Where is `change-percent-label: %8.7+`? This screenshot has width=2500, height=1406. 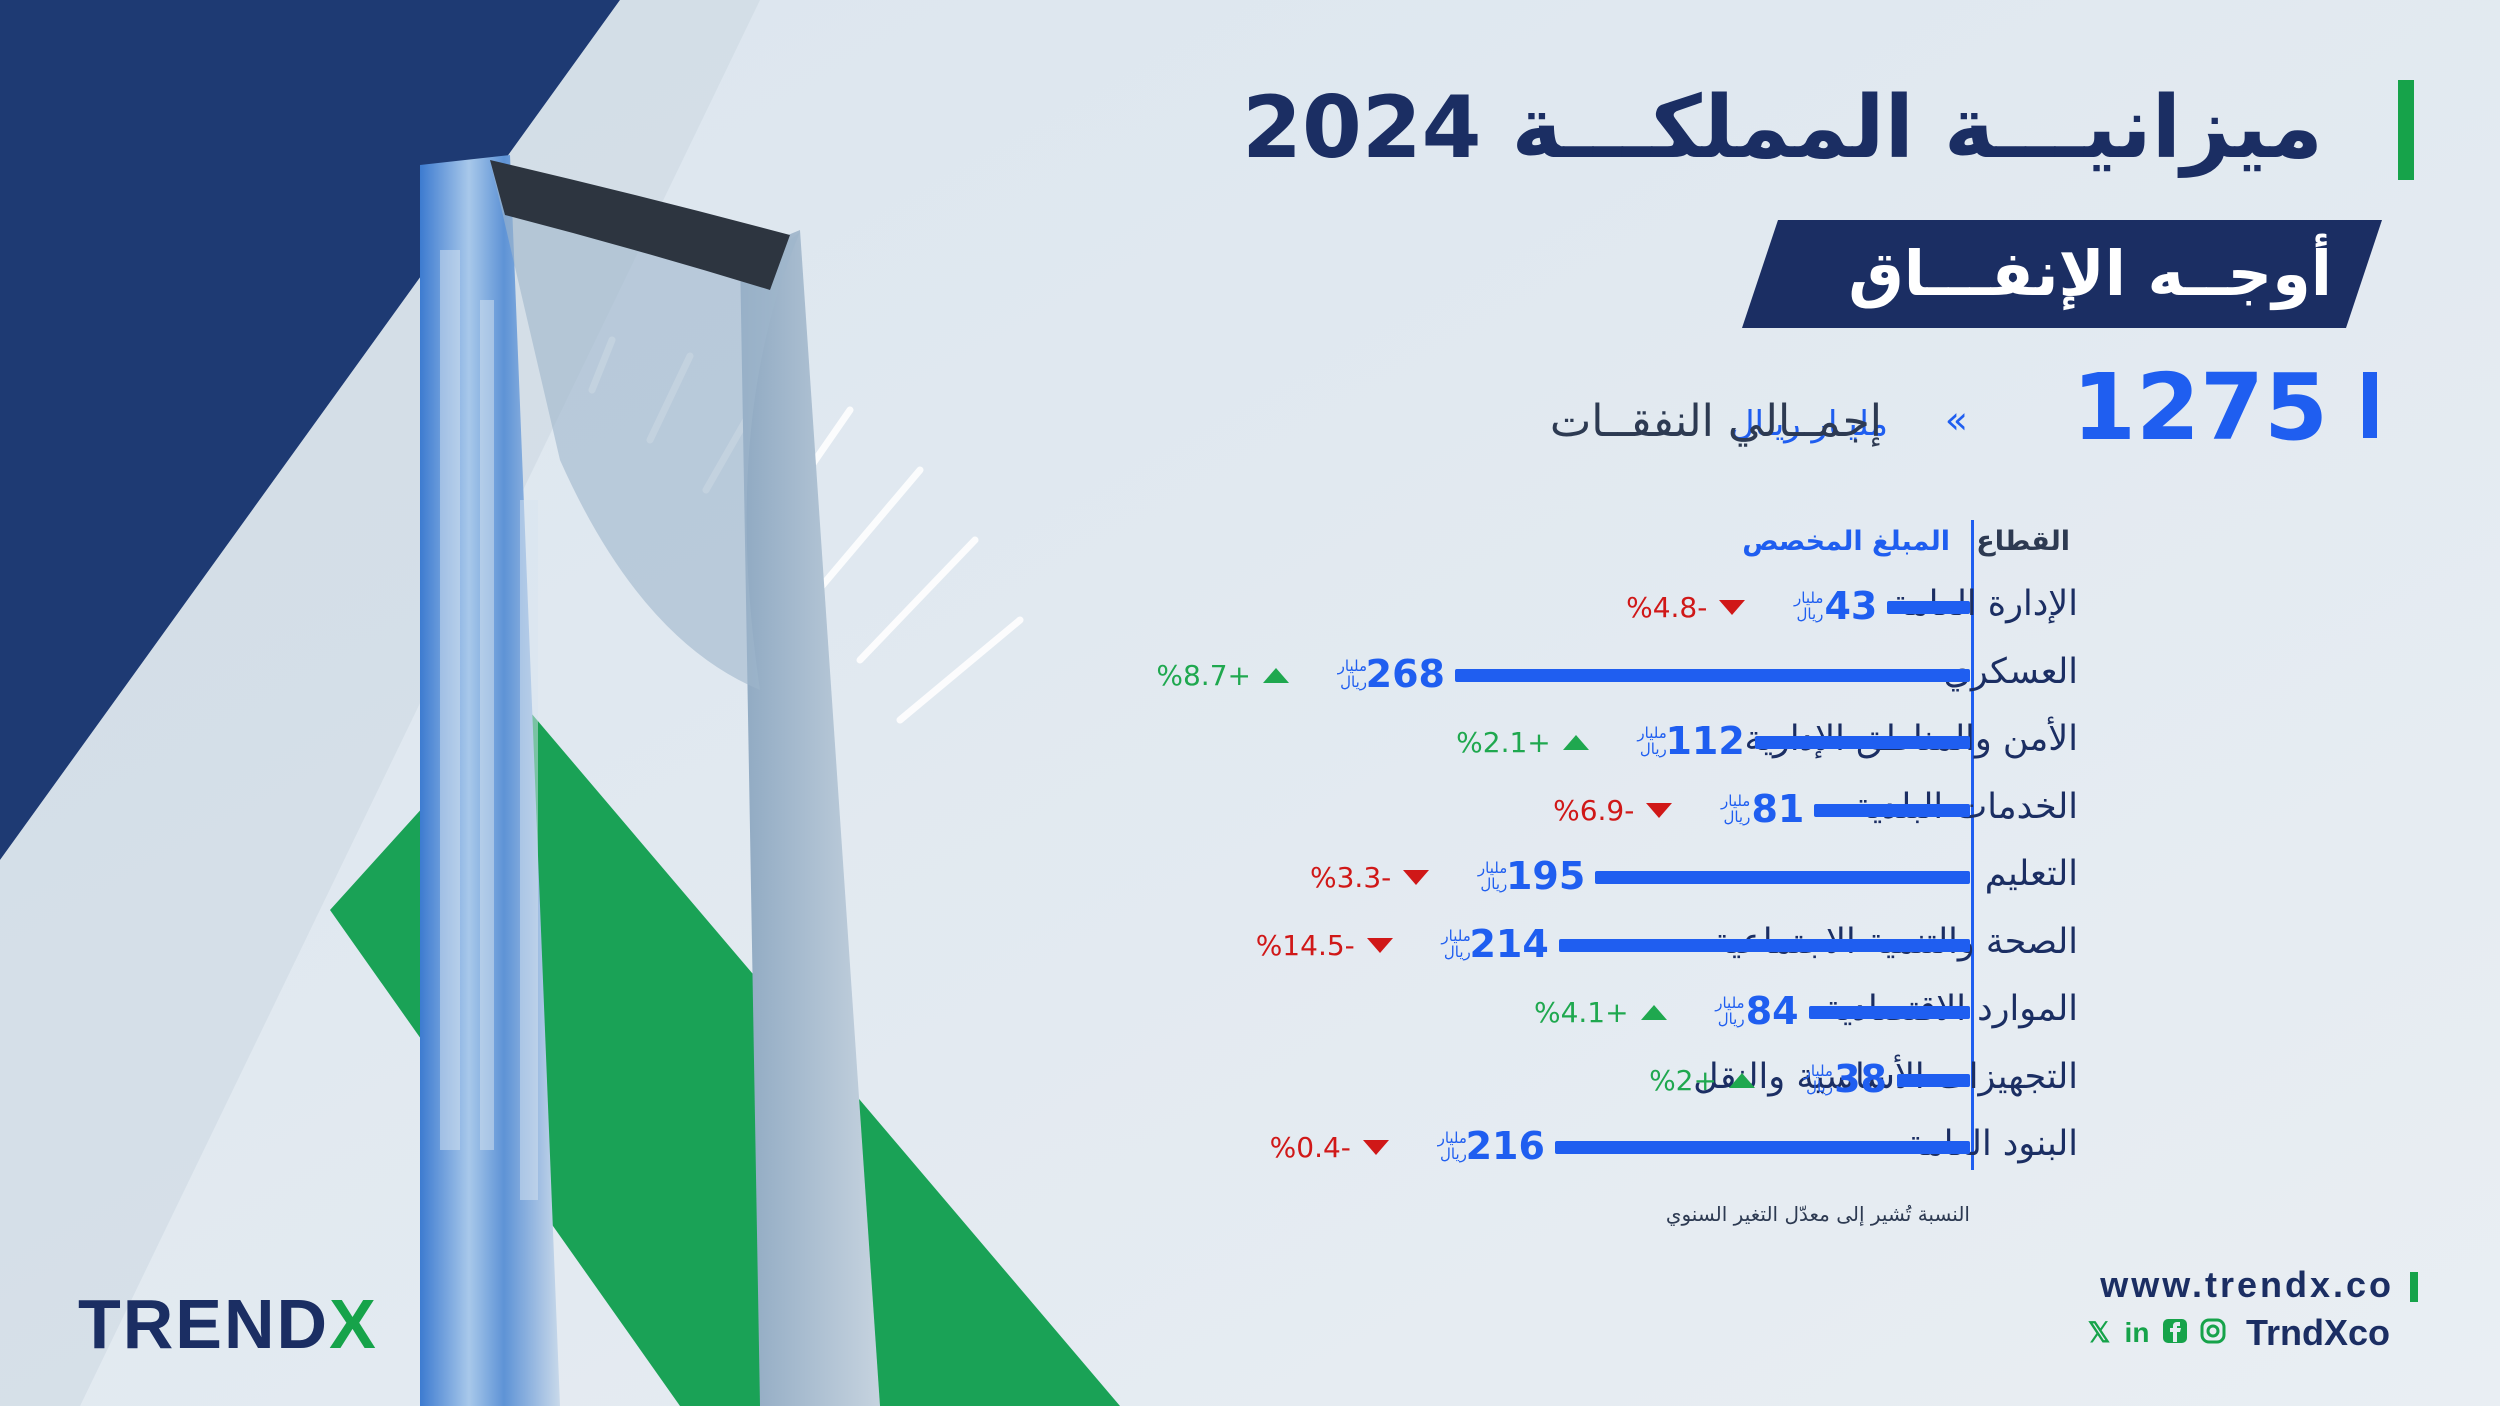 change-percent-label: %8.7+ is located at coordinates (1203, 675).